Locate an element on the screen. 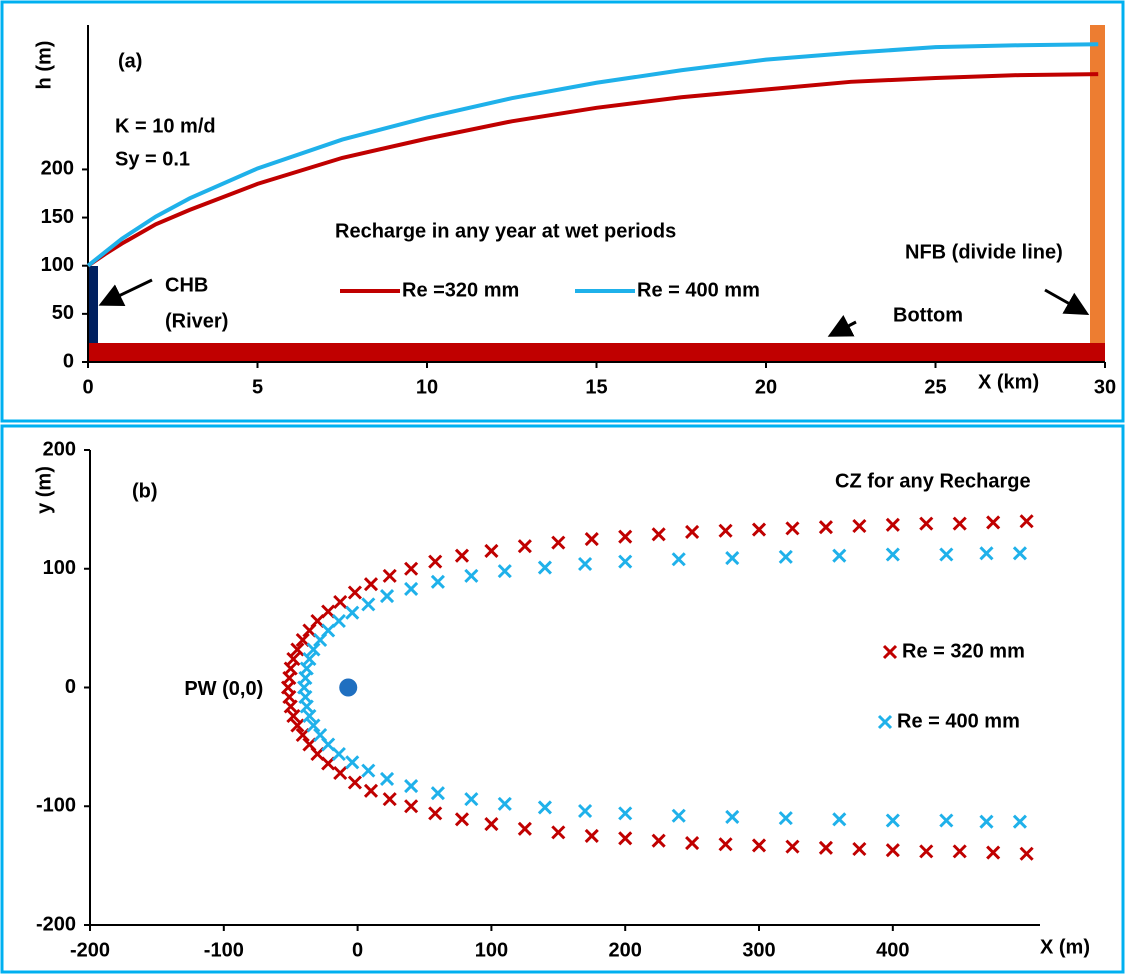  y-tick-label: 200 is located at coordinates (57, 169).